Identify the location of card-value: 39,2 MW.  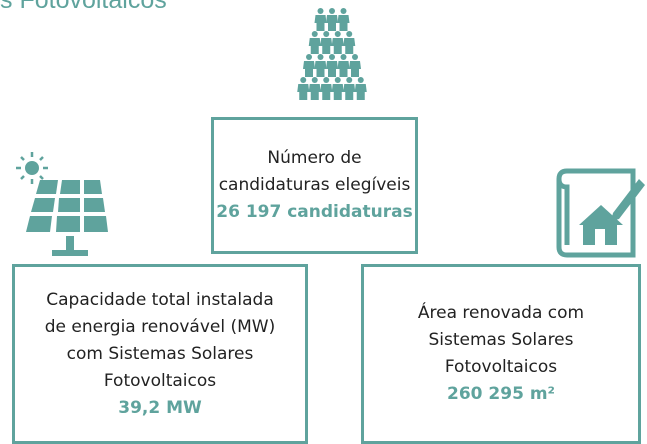
(160, 407).